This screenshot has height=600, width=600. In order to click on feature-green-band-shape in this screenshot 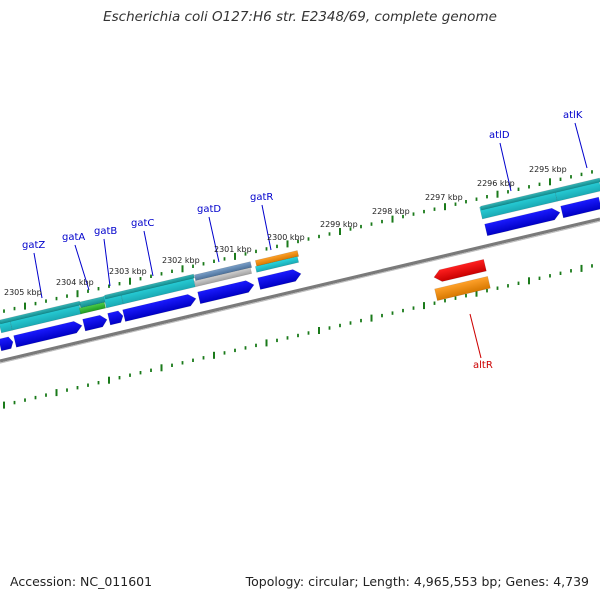, I will do `click(92, 308)`.